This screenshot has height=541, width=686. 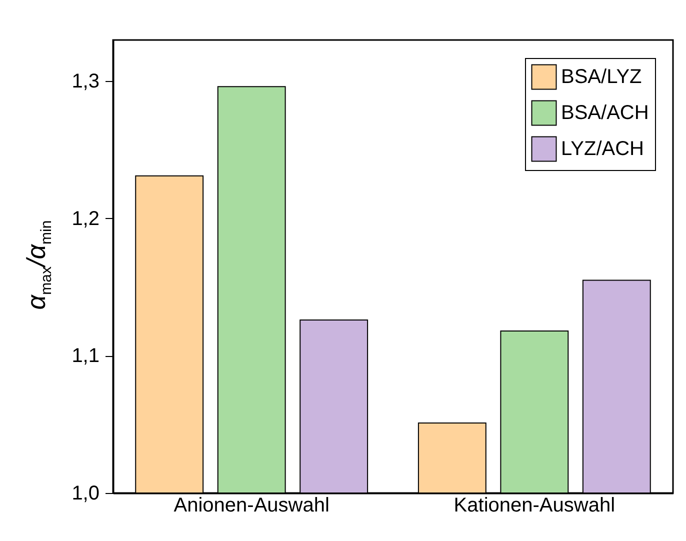 I want to click on x-tick-label: Kationen-Auswahl, so click(x=535, y=505).